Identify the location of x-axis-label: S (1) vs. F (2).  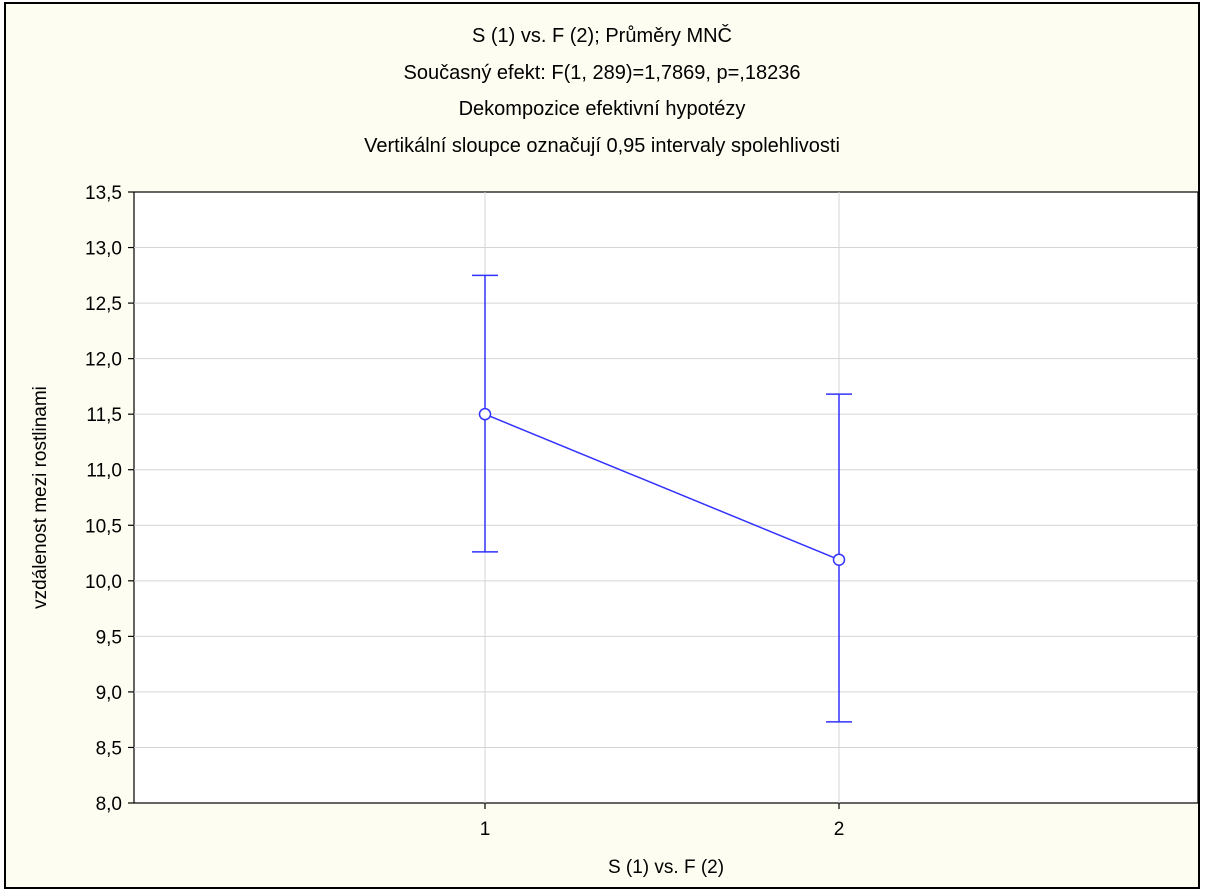
(666, 867).